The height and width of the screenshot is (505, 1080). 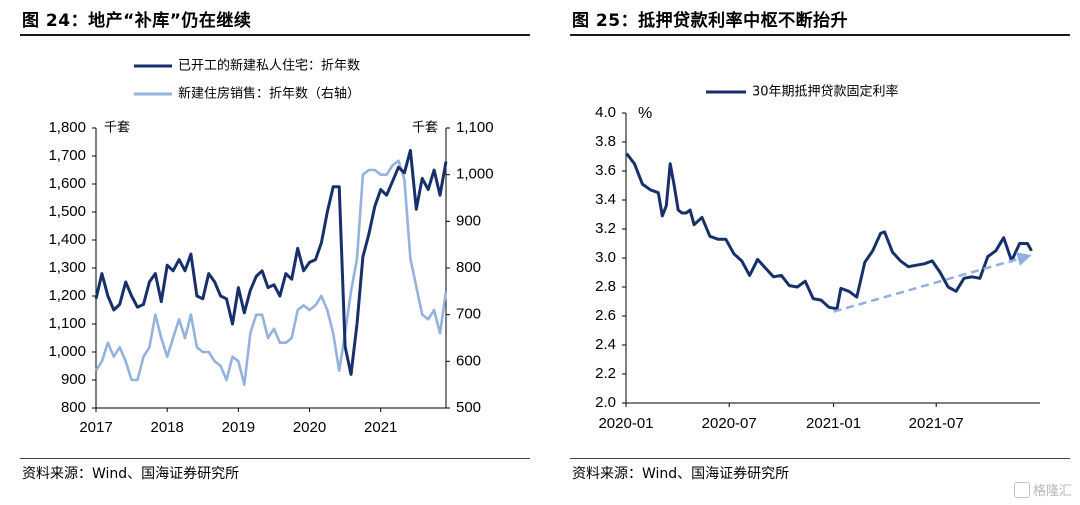 What do you see at coordinates (468, 314) in the screenshot?
I see `right-y-tick-label: 700` at bounding box center [468, 314].